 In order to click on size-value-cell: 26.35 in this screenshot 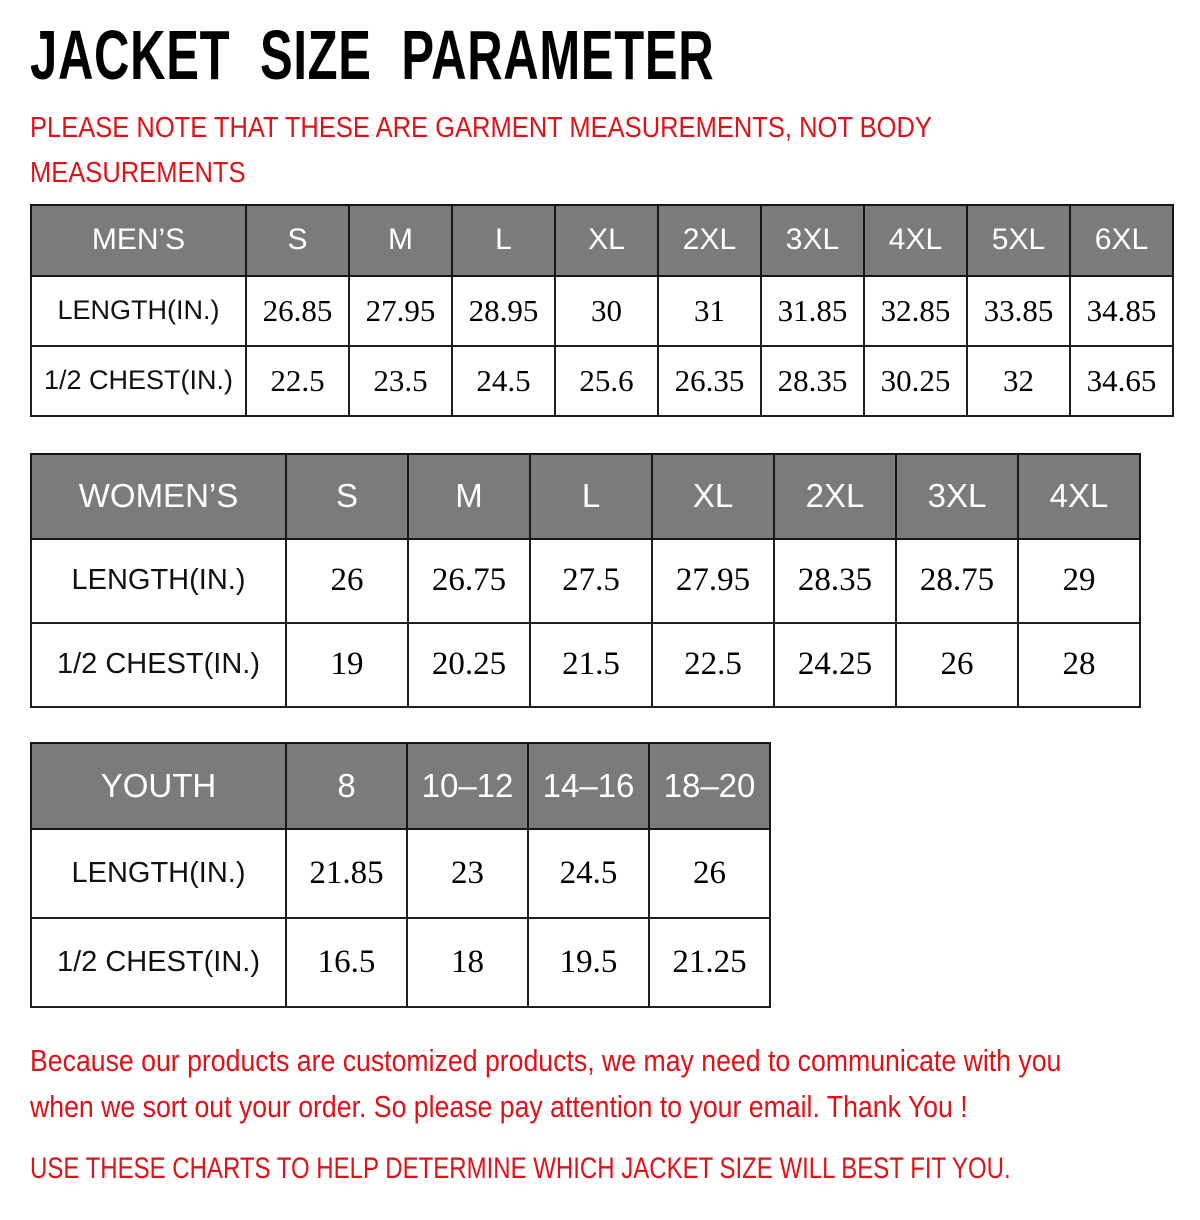, I will do `click(709, 380)`.